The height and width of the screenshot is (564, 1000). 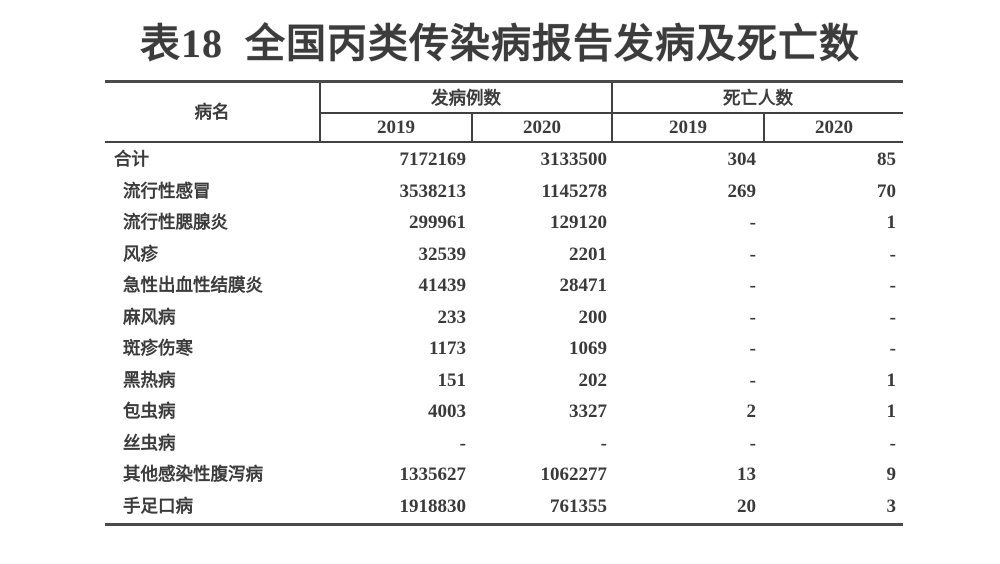 What do you see at coordinates (543, 128) in the screenshot?
I see `header-cases-2020: 2020` at bounding box center [543, 128].